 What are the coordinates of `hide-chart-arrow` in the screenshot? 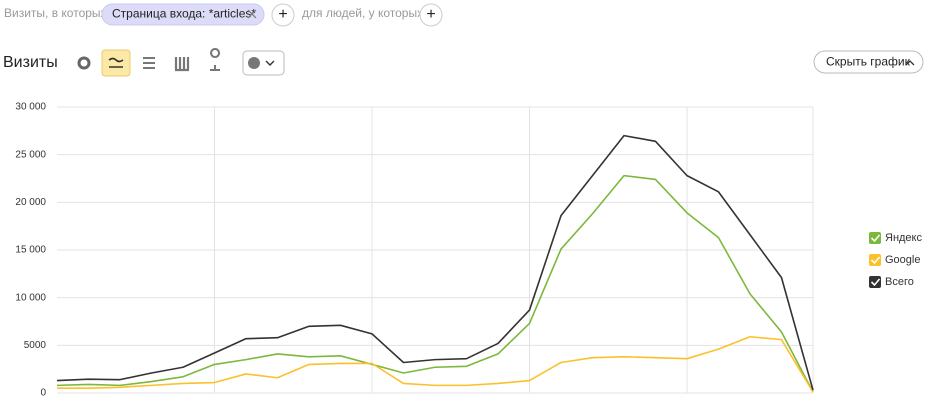 It's located at (910, 63).